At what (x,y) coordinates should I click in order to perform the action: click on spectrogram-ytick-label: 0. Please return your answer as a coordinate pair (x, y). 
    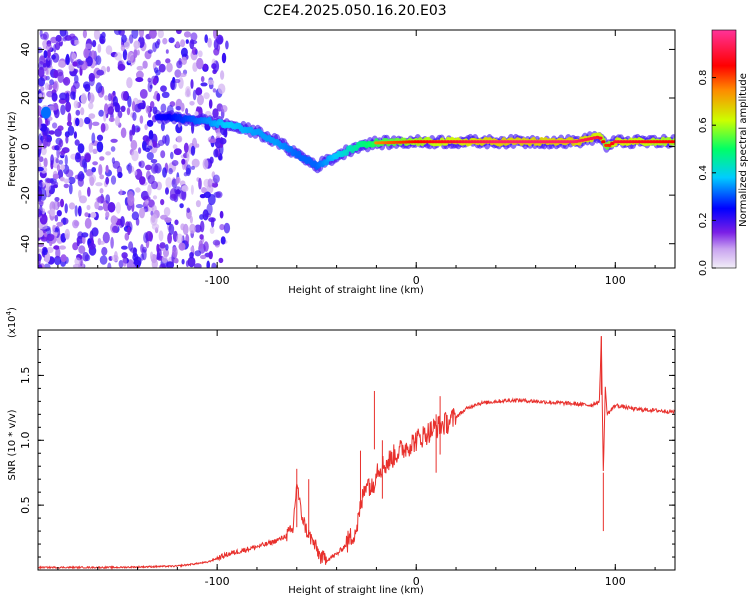
    Looking at the image, I should click on (25, 146).